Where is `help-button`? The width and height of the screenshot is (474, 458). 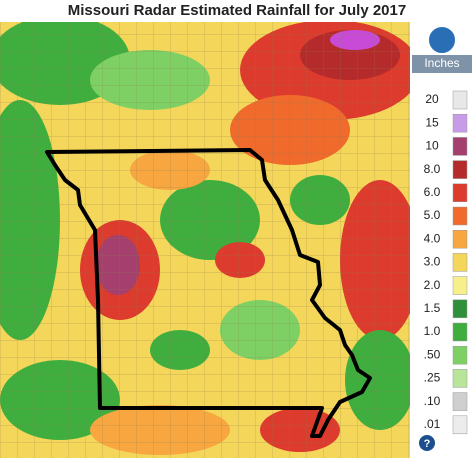 help-button is located at coordinates (427, 443).